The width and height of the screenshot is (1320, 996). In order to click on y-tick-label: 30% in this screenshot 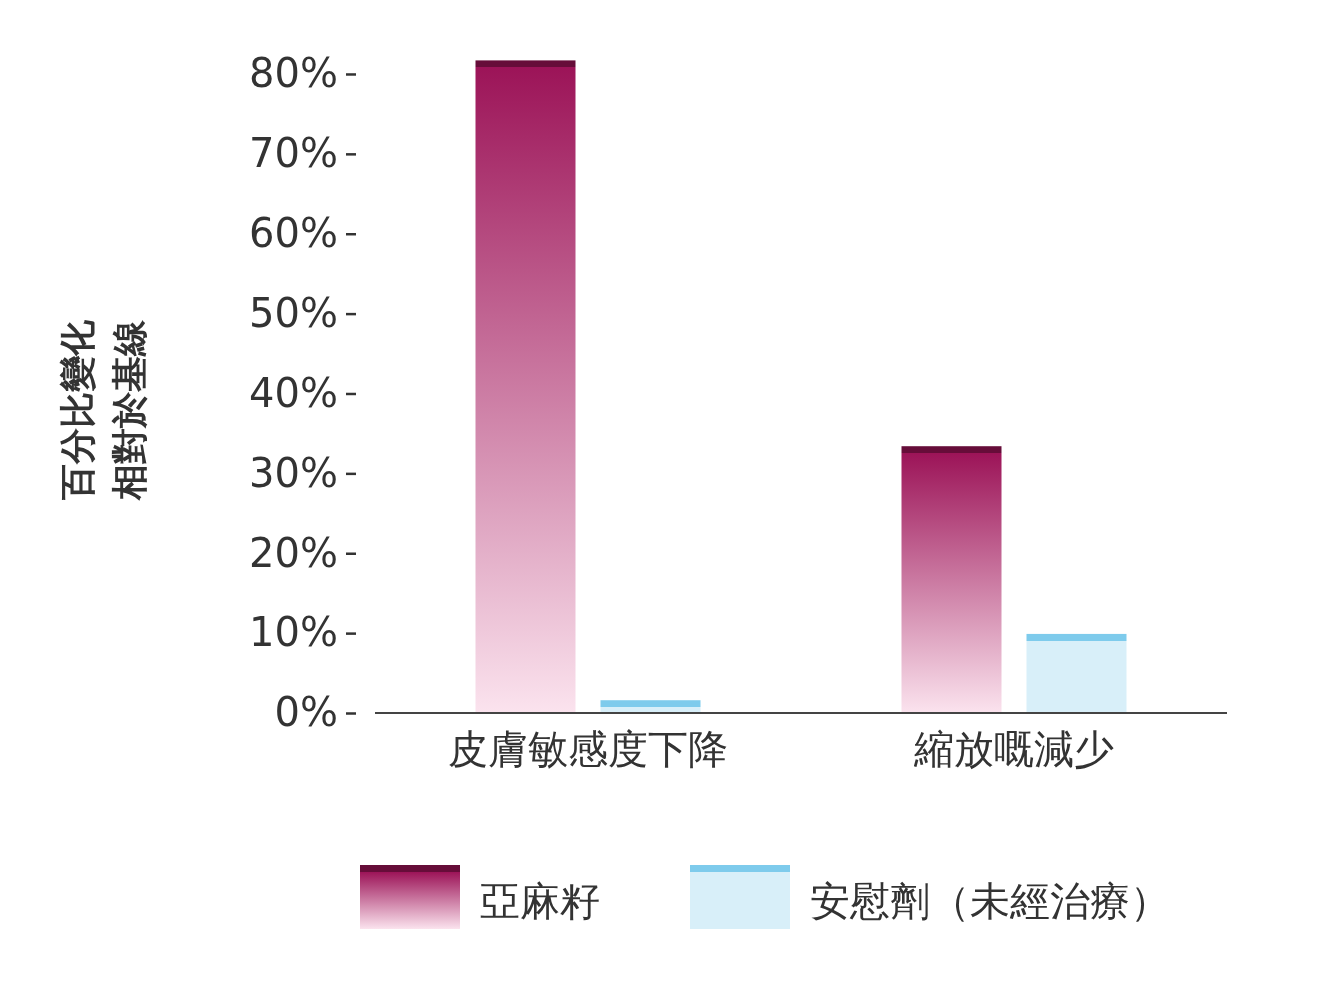, I will do `click(293, 472)`.